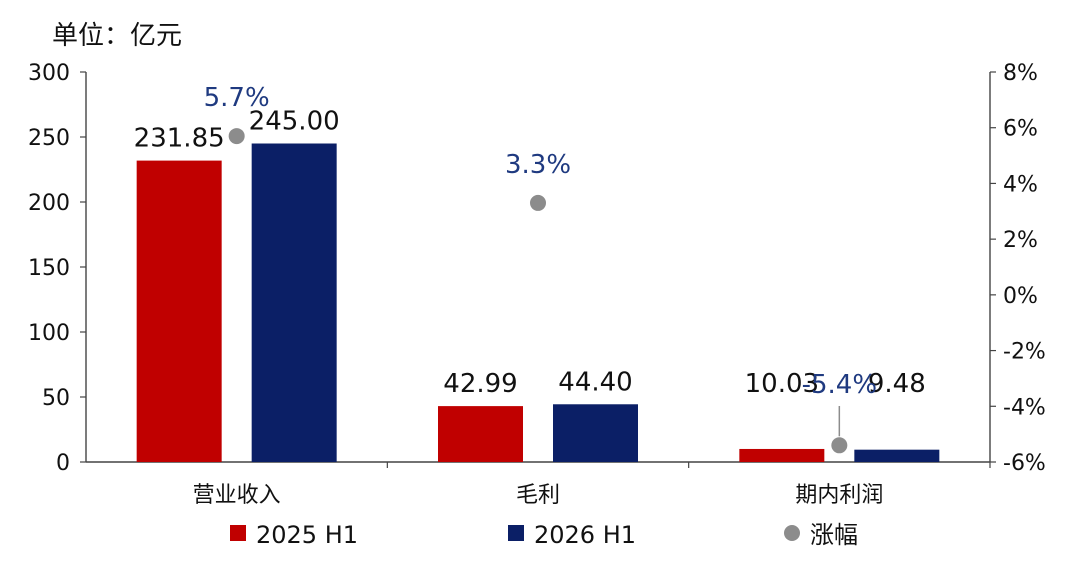 The image size is (1080, 579). Describe the element at coordinates (538, 495) in the screenshot. I see `category-label: 毛利` at that location.